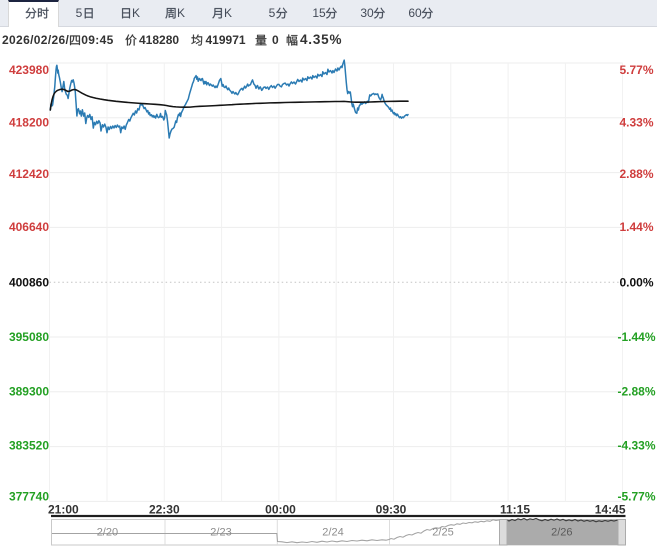  What do you see at coordinates (636, 227) in the screenshot?
I see `svg-text: 1.44%` at bounding box center [636, 227].